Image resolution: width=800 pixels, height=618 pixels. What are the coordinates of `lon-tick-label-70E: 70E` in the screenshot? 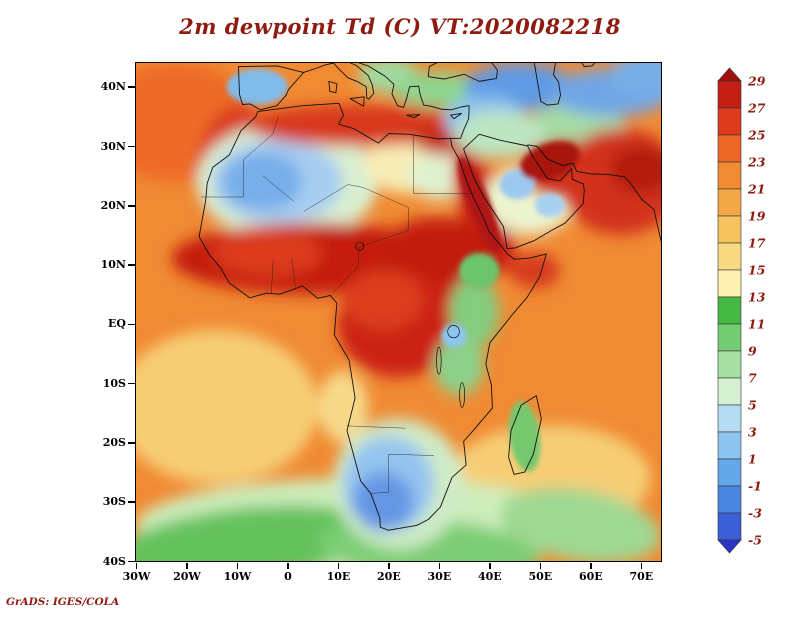 It's located at (641, 576).